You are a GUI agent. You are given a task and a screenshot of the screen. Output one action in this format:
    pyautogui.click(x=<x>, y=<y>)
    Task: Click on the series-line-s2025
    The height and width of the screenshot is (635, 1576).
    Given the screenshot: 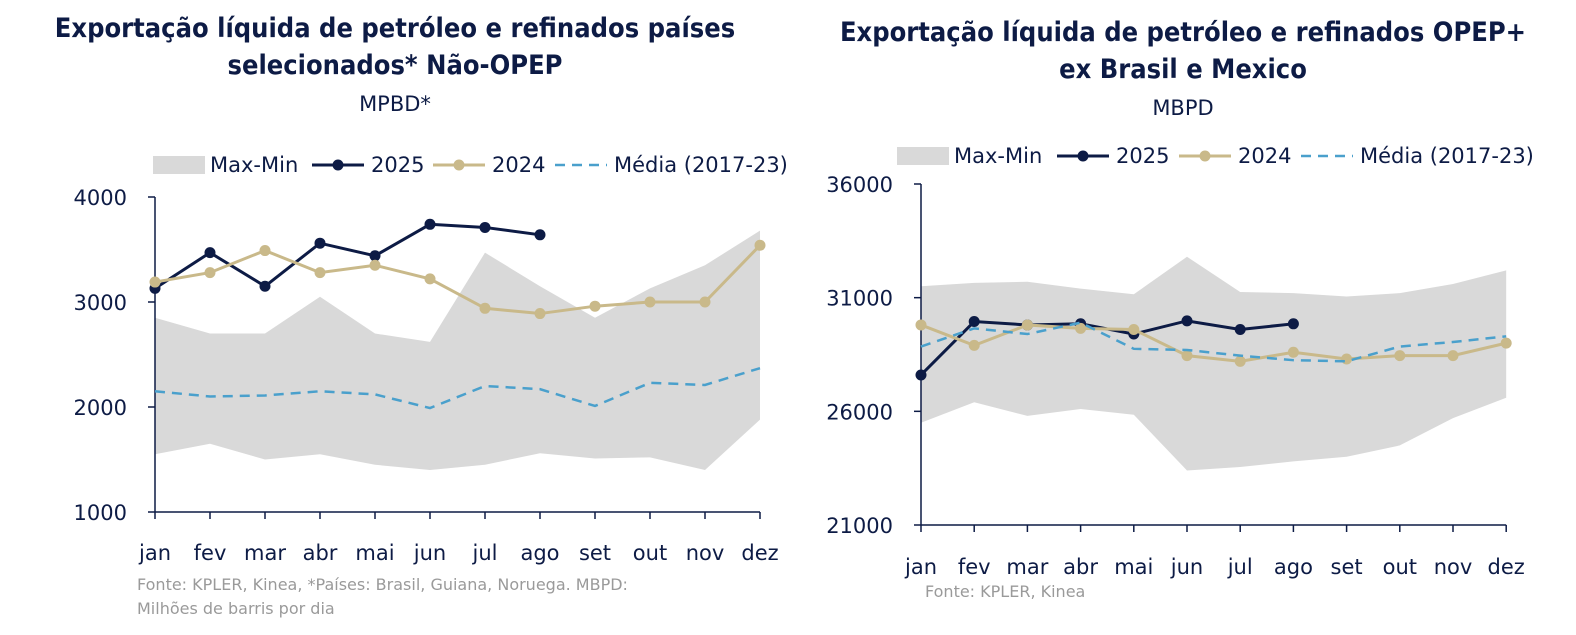 What is the action you would take?
    pyautogui.click(x=347, y=256)
    